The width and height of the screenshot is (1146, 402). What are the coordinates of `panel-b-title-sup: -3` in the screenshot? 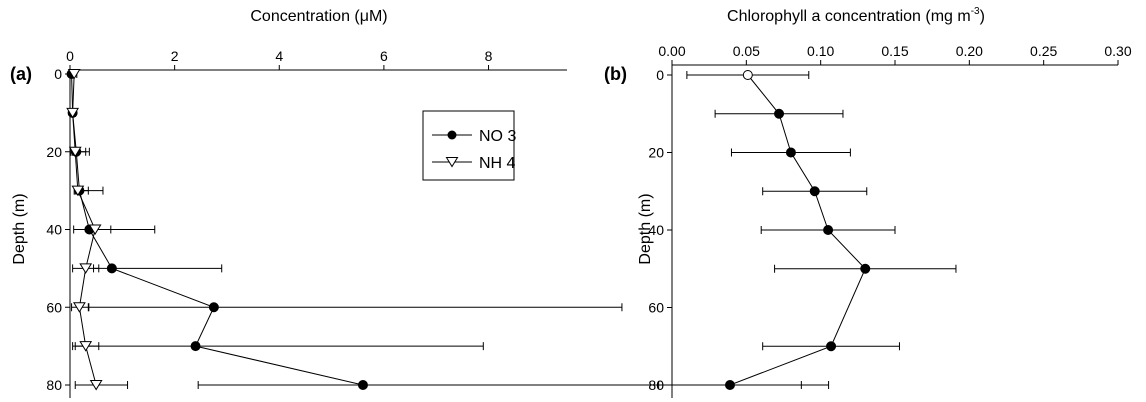 It's located at (975, 11).